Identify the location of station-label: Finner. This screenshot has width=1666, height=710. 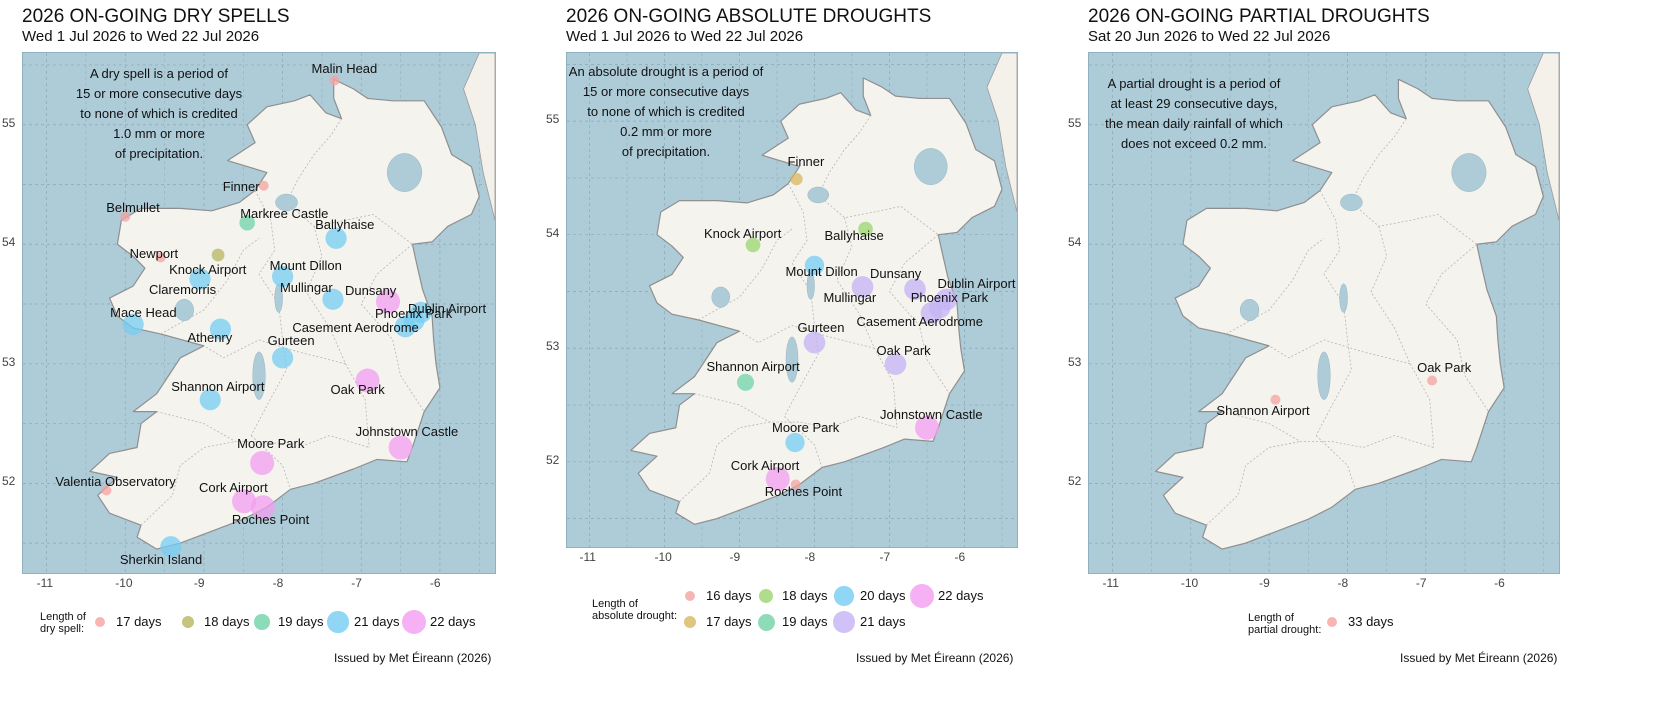
(806, 162).